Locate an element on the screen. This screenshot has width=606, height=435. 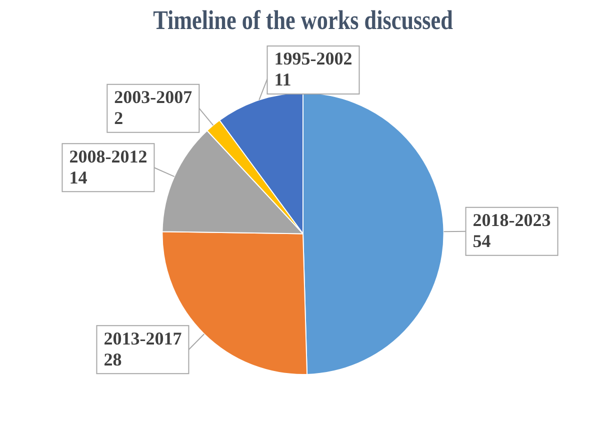
data-label: 28 is located at coordinates (113, 359).